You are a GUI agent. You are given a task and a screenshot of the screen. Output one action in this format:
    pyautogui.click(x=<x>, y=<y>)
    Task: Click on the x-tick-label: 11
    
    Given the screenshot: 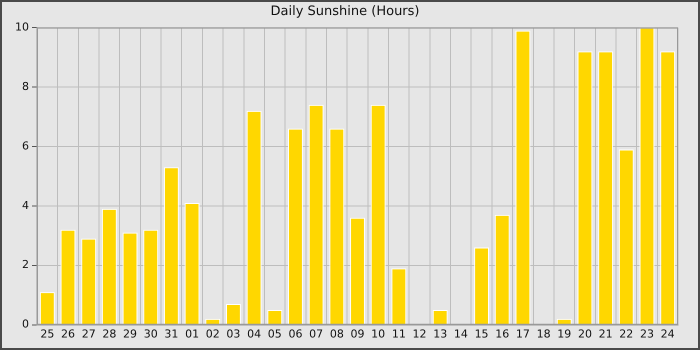 What is the action you would take?
    pyautogui.click(x=399, y=333)
    